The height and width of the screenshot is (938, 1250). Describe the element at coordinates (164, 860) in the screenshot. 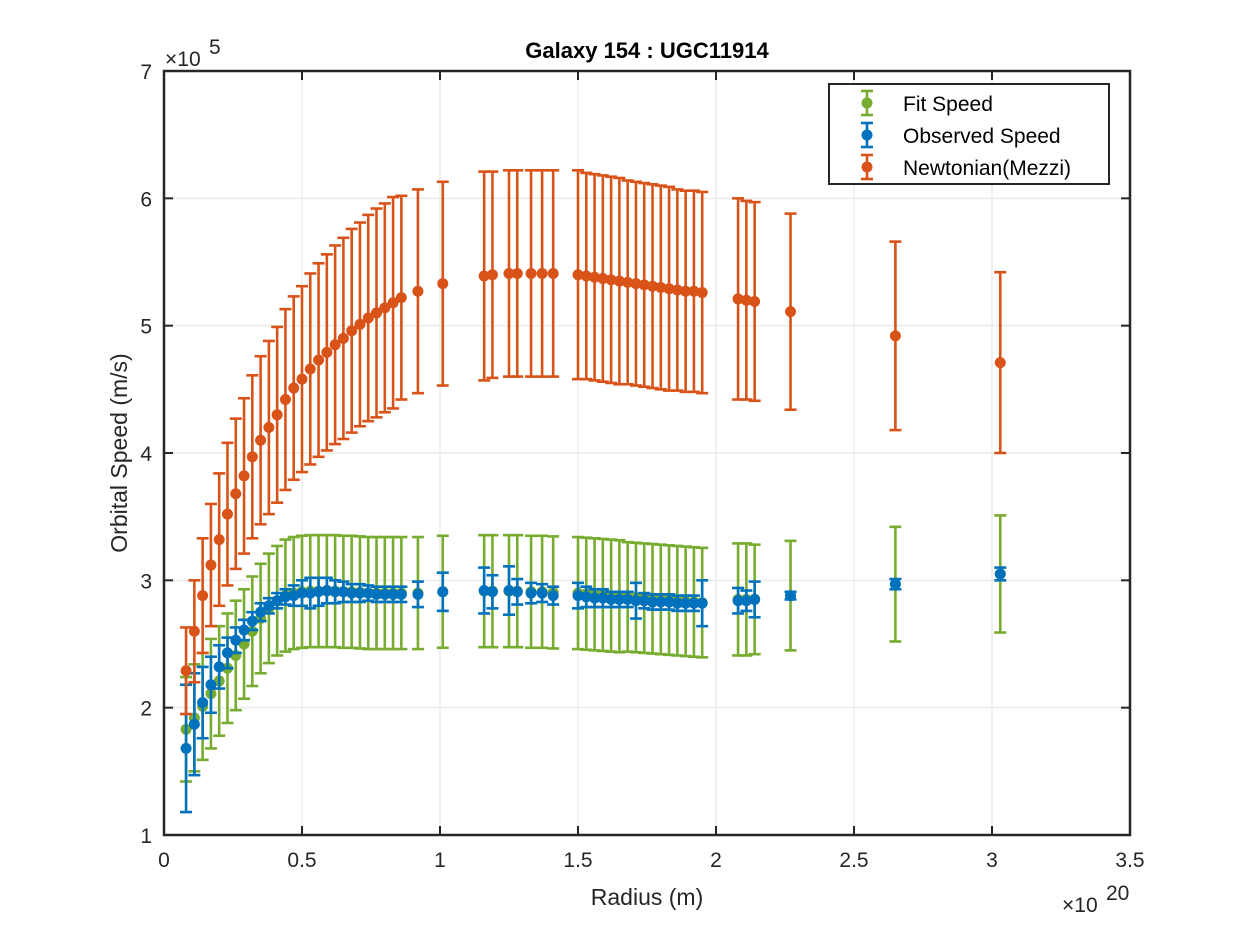

I see `x-tick-label: 0` at that location.